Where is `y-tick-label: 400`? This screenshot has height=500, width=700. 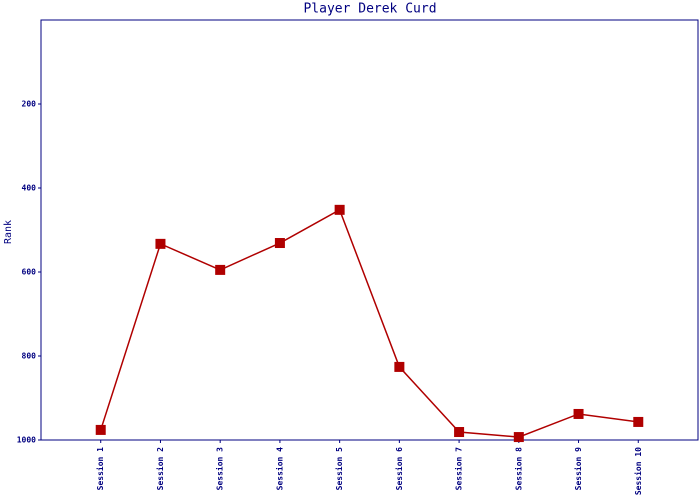 y-tick-label: 400 is located at coordinates (29, 188).